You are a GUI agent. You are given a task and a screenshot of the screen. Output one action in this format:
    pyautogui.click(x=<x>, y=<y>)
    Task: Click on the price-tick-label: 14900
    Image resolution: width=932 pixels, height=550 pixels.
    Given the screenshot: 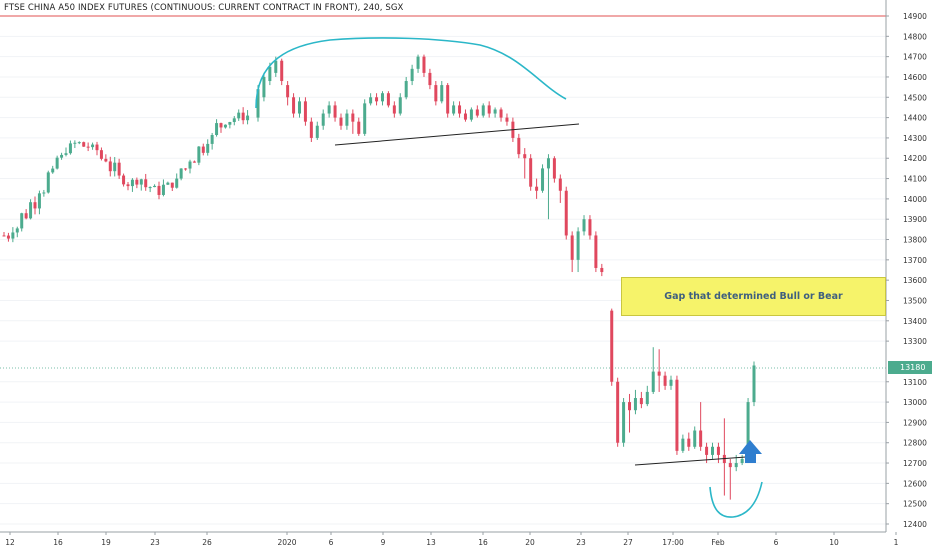 What is the action you would take?
    pyautogui.click(x=915, y=16)
    